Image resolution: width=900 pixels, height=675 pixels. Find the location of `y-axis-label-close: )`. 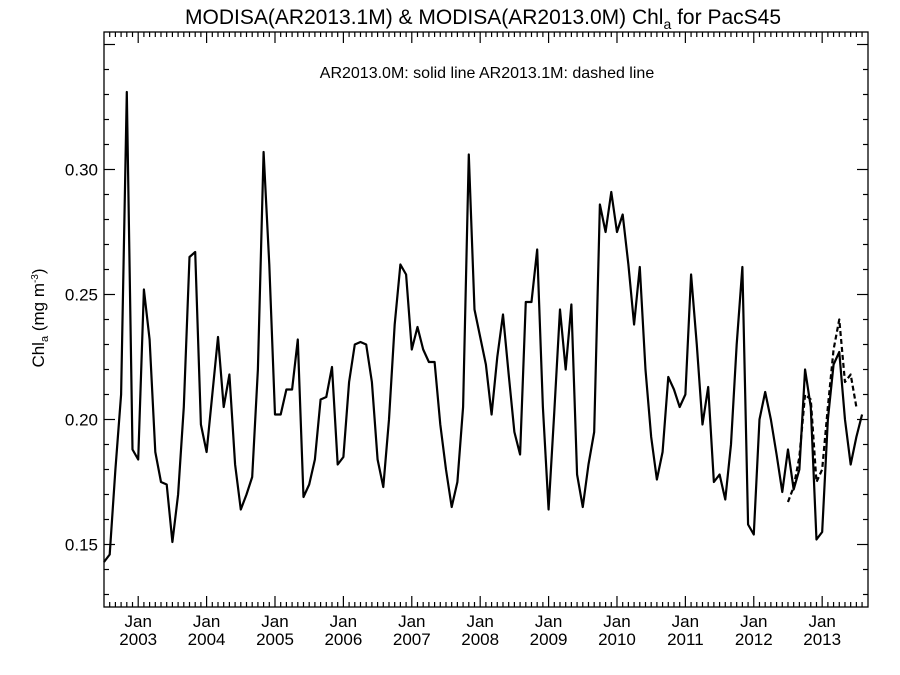

y-axis-label-close: ) is located at coordinates (38, 271).